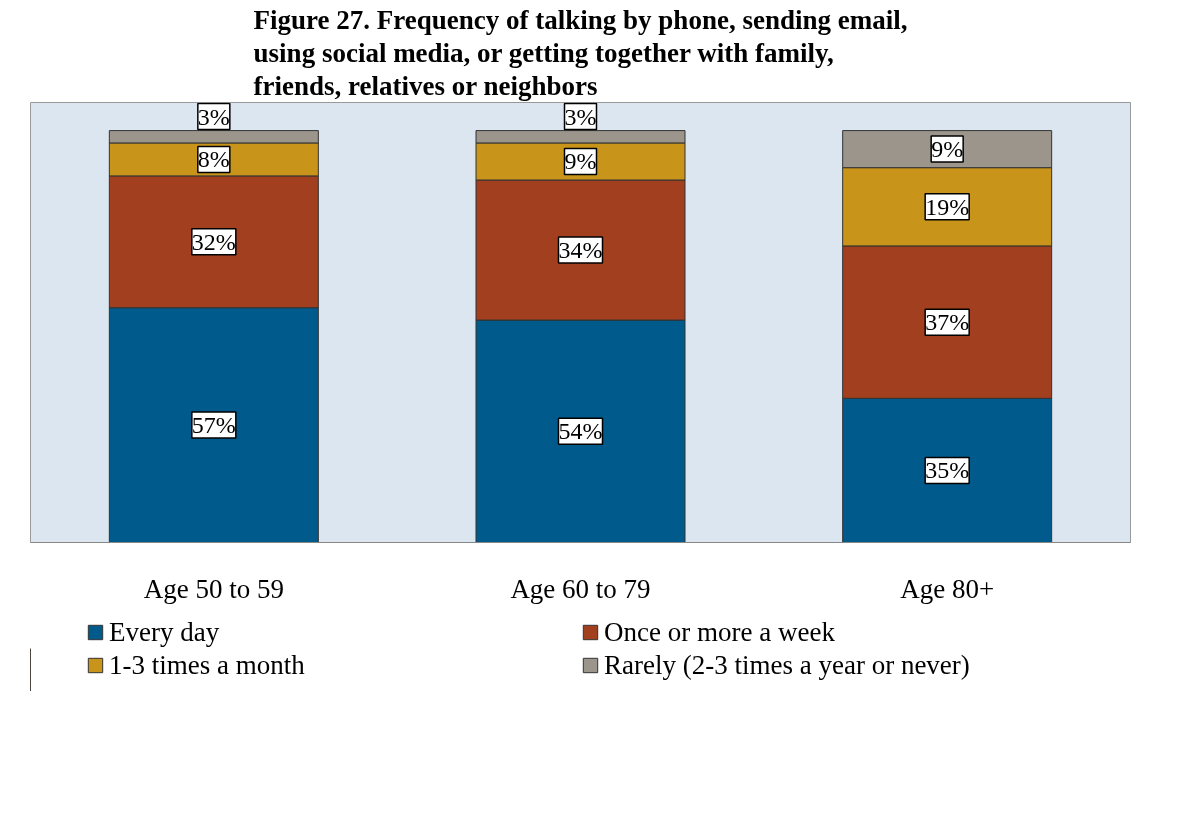  Describe the element at coordinates (787, 665) in the screenshot. I see `legend-label: Rarely (2-3 times a year or never)` at that location.